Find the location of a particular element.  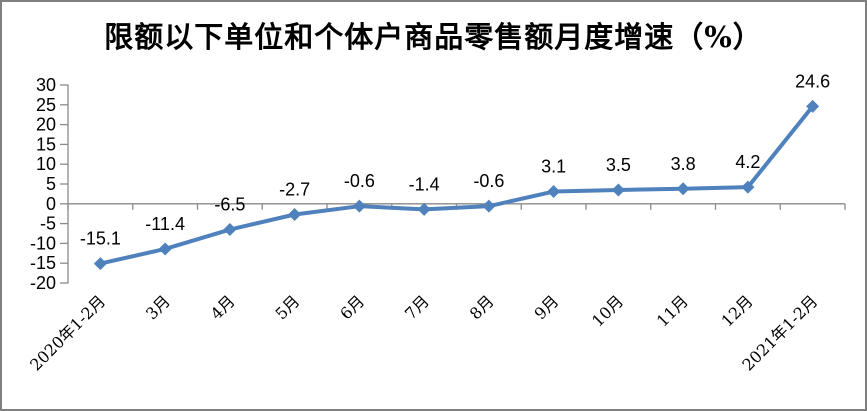

data-point-label: 3.8 is located at coordinates (683, 164).